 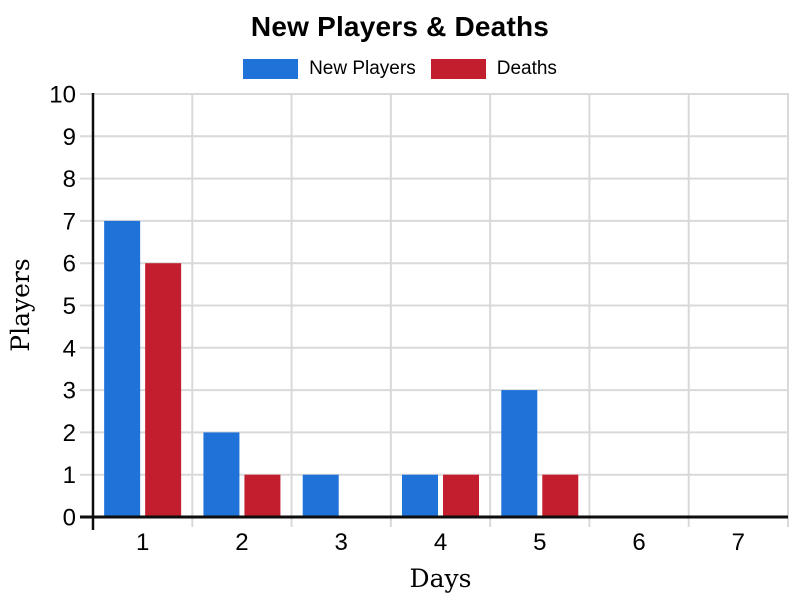 What do you see at coordinates (20, 304) in the screenshot?
I see `y-axis-title: Players` at bounding box center [20, 304].